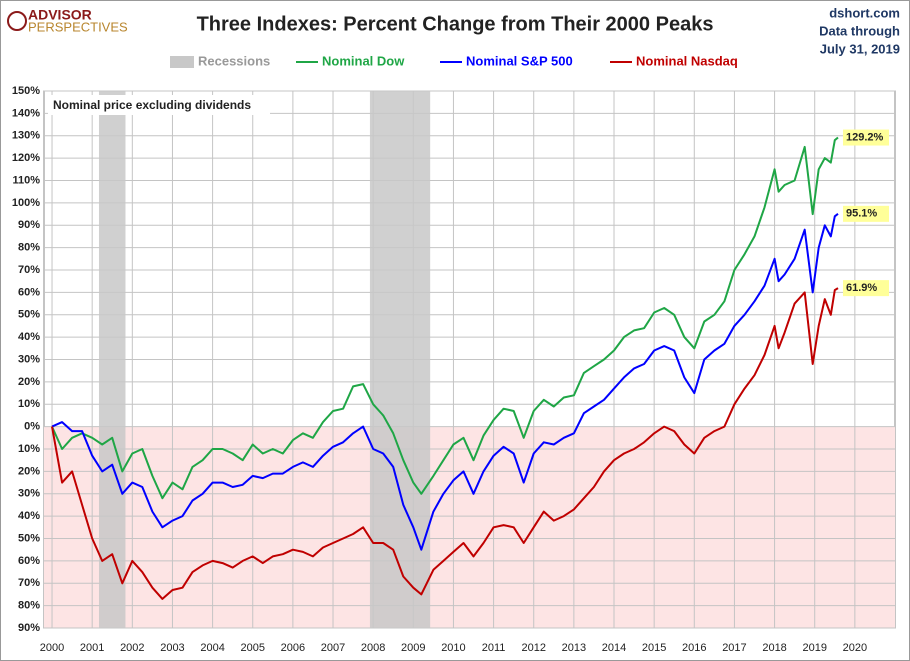 This screenshot has height=661, width=910. What do you see at coordinates (373, 648) in the screenshot?
I see `x-tick-label: 2008` at bounding box center [373, 648].